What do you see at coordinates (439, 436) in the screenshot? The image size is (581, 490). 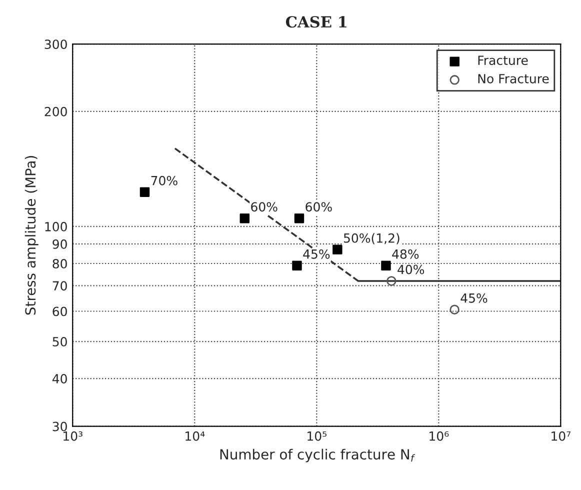 I see `x-tick-label: 10⁶` at bounding box center [439, 436].